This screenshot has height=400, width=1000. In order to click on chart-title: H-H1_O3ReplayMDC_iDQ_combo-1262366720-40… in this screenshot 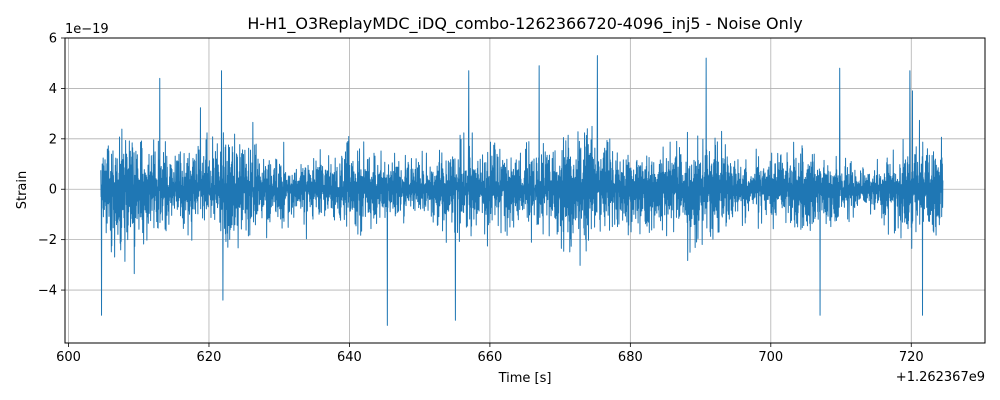, I will do `click(524, 24)`.